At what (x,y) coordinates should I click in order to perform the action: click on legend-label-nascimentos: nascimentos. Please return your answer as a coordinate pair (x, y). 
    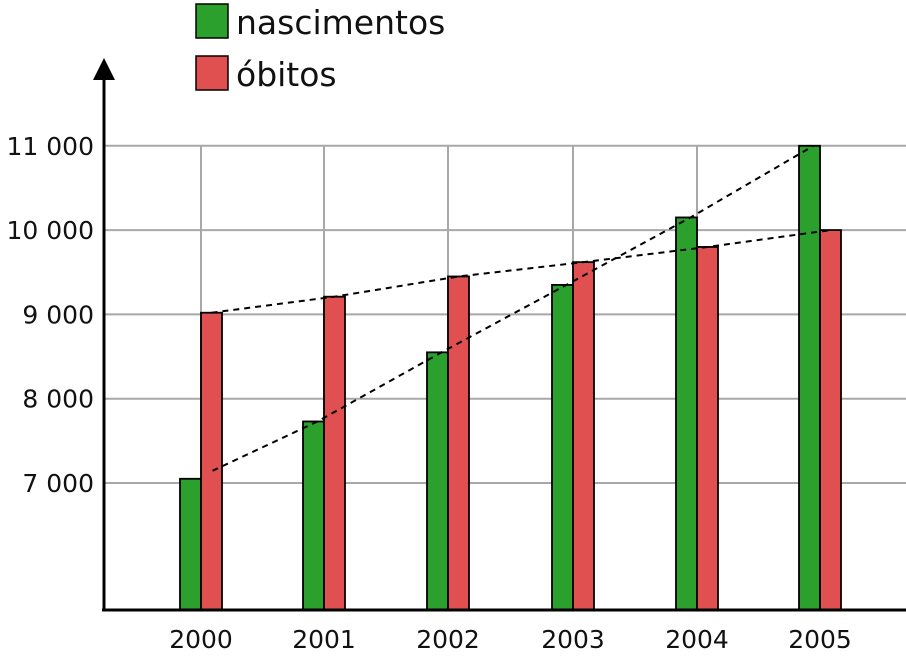
    Looking at the image, I should click on (340, 22).